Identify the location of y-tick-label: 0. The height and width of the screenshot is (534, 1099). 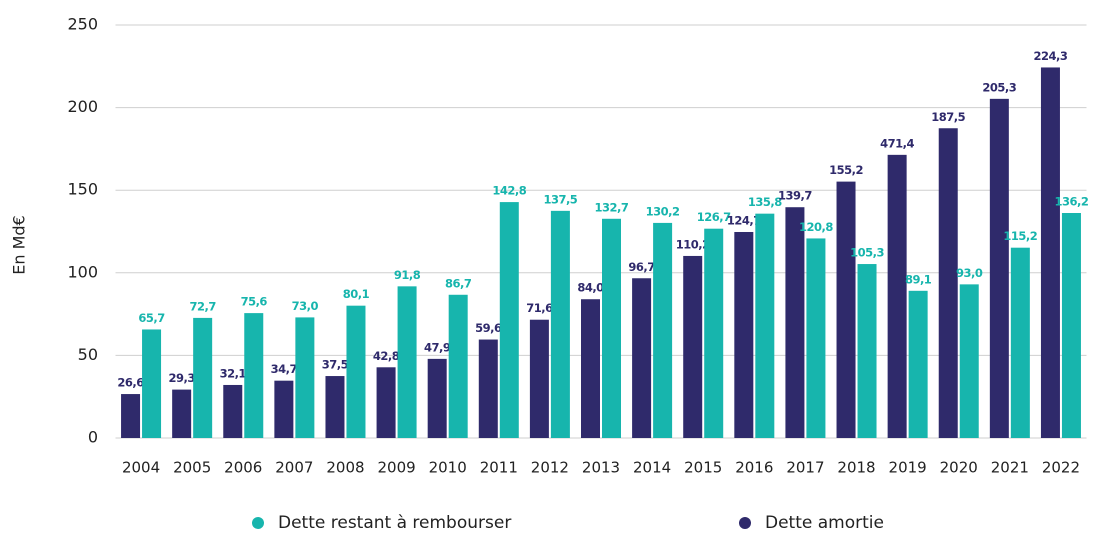
(93, 437).